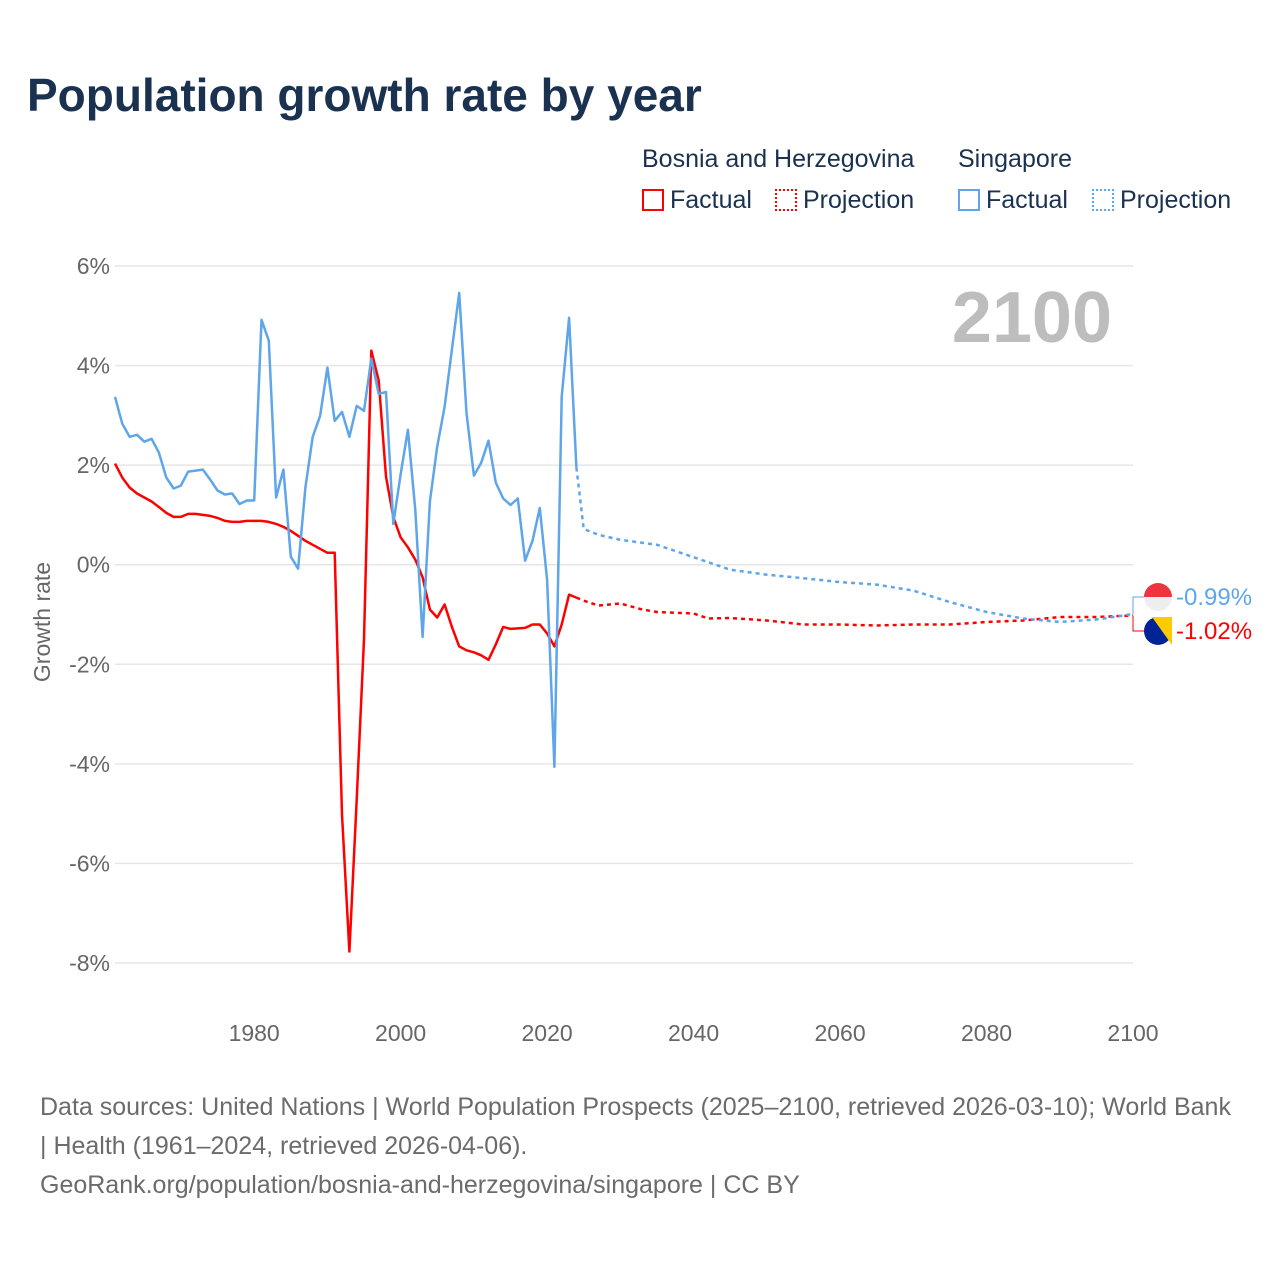 The image size is (1280, 1280). I want to click on y-tick-label: 4%, so click(93, 366).